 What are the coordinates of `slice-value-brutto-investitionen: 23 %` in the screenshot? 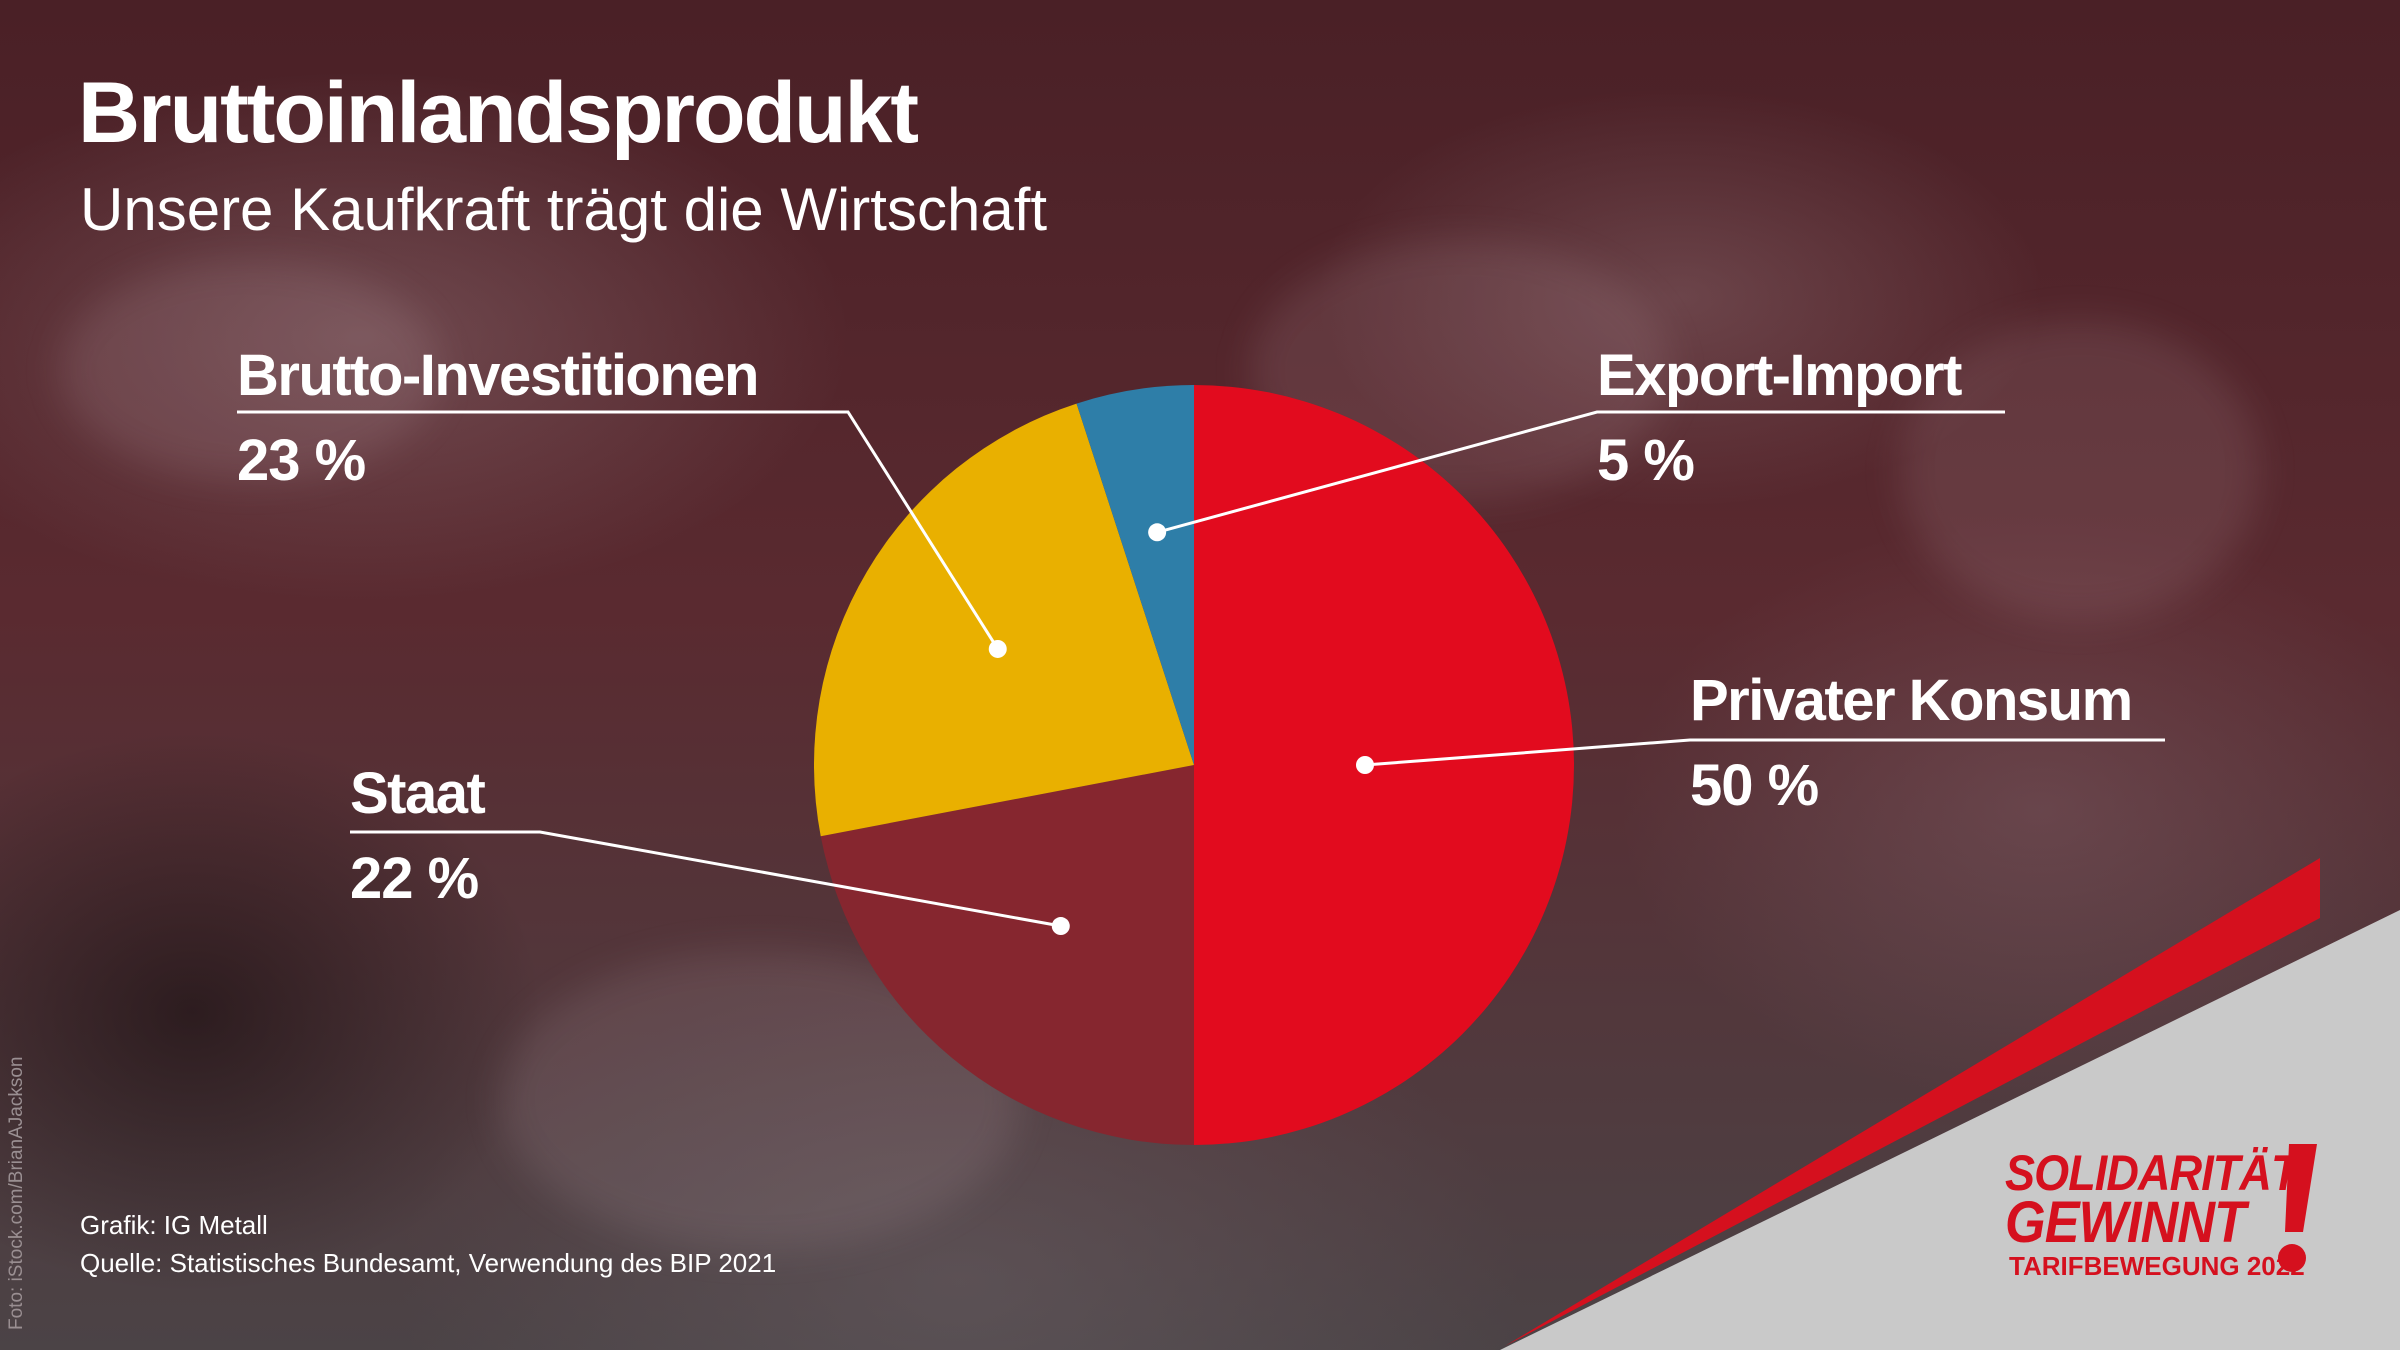 It's located at (301, 460).